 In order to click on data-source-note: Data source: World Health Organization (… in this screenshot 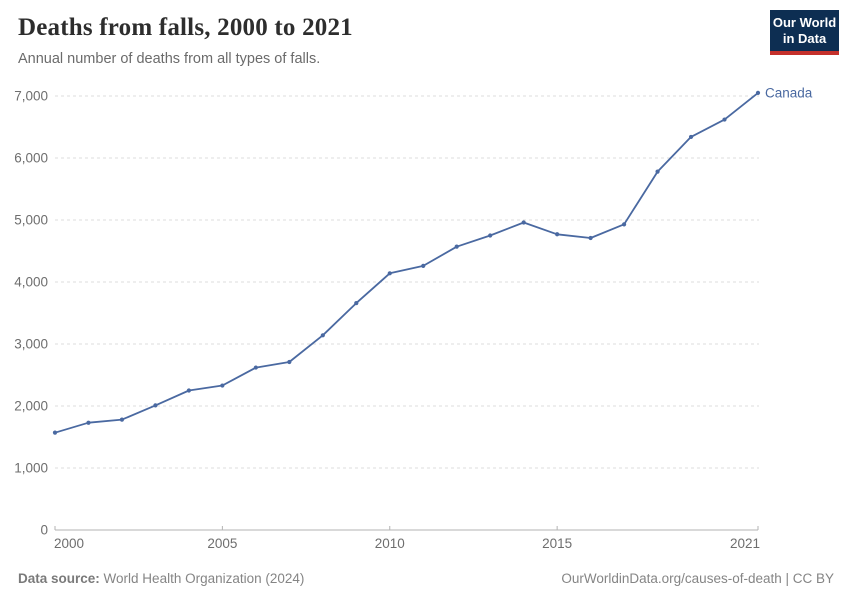, I will do `click(161, 578)`.